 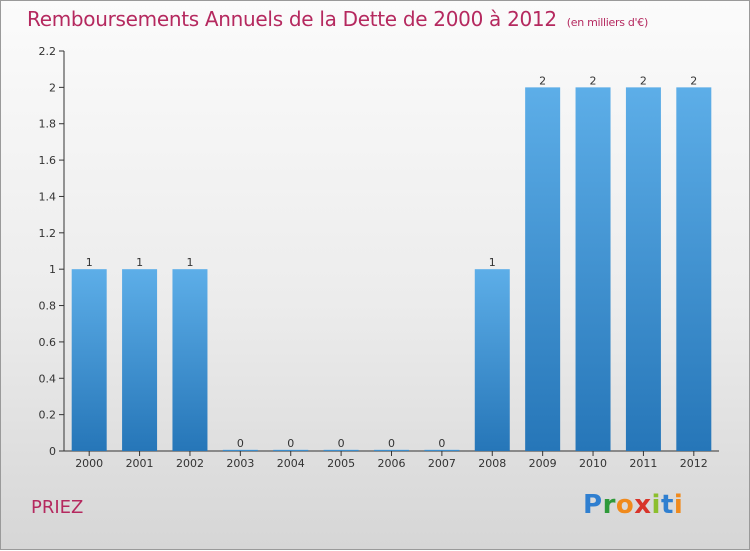 What do you see at coordinates (48, 196) in the screenshot?
I see `y-tick-label: 1.4` at bounding box center [48, 196].